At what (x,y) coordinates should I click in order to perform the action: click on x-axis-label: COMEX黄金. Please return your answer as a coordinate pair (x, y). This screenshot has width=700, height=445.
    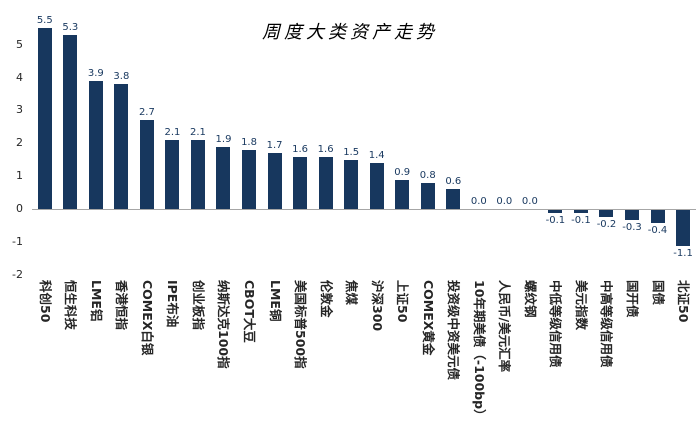
    Looking at the image, I should click on (428, 318).